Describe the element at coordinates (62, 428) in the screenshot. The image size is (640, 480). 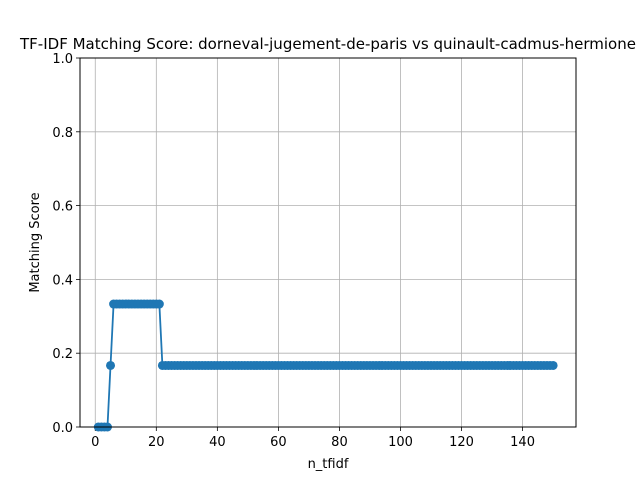
I see `y-tick-label: 0.0` at that location.